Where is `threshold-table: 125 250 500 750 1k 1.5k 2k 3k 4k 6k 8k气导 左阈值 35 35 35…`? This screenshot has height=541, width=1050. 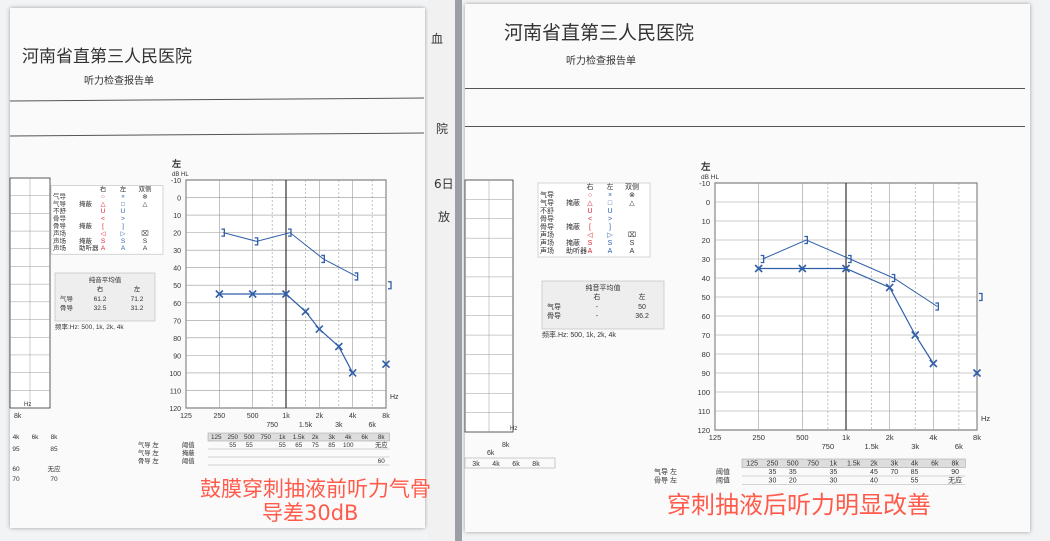
threshold-table: 125 250 500 750 1k 1.5k 2k 3k 4k 6k 8k气导 左阈值 35 35 35… is located at coordinates (810, 471).